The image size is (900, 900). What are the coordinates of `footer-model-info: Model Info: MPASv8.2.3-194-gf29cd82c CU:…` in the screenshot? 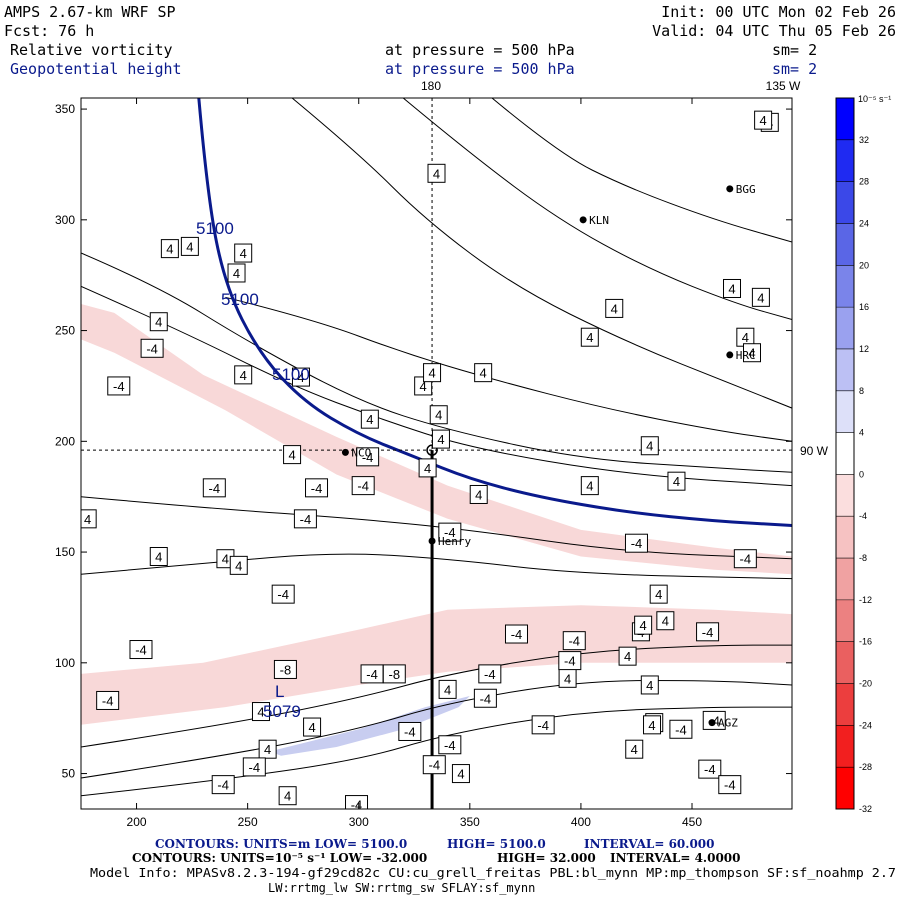 It's located at (493, 873).